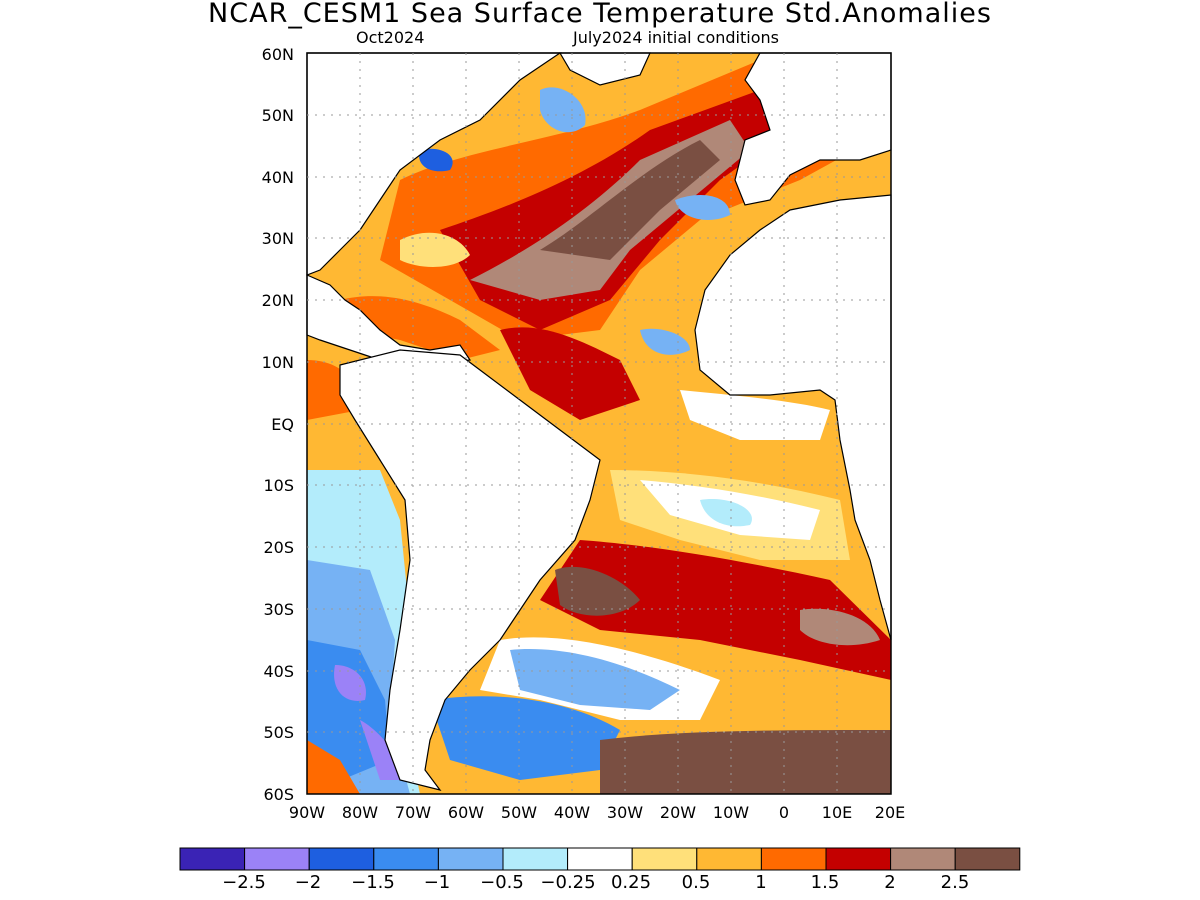  What do you see at coordinates (890, 812) in the screenshot?
I see `lon-label: 20E` at bounding box center [890, 812].